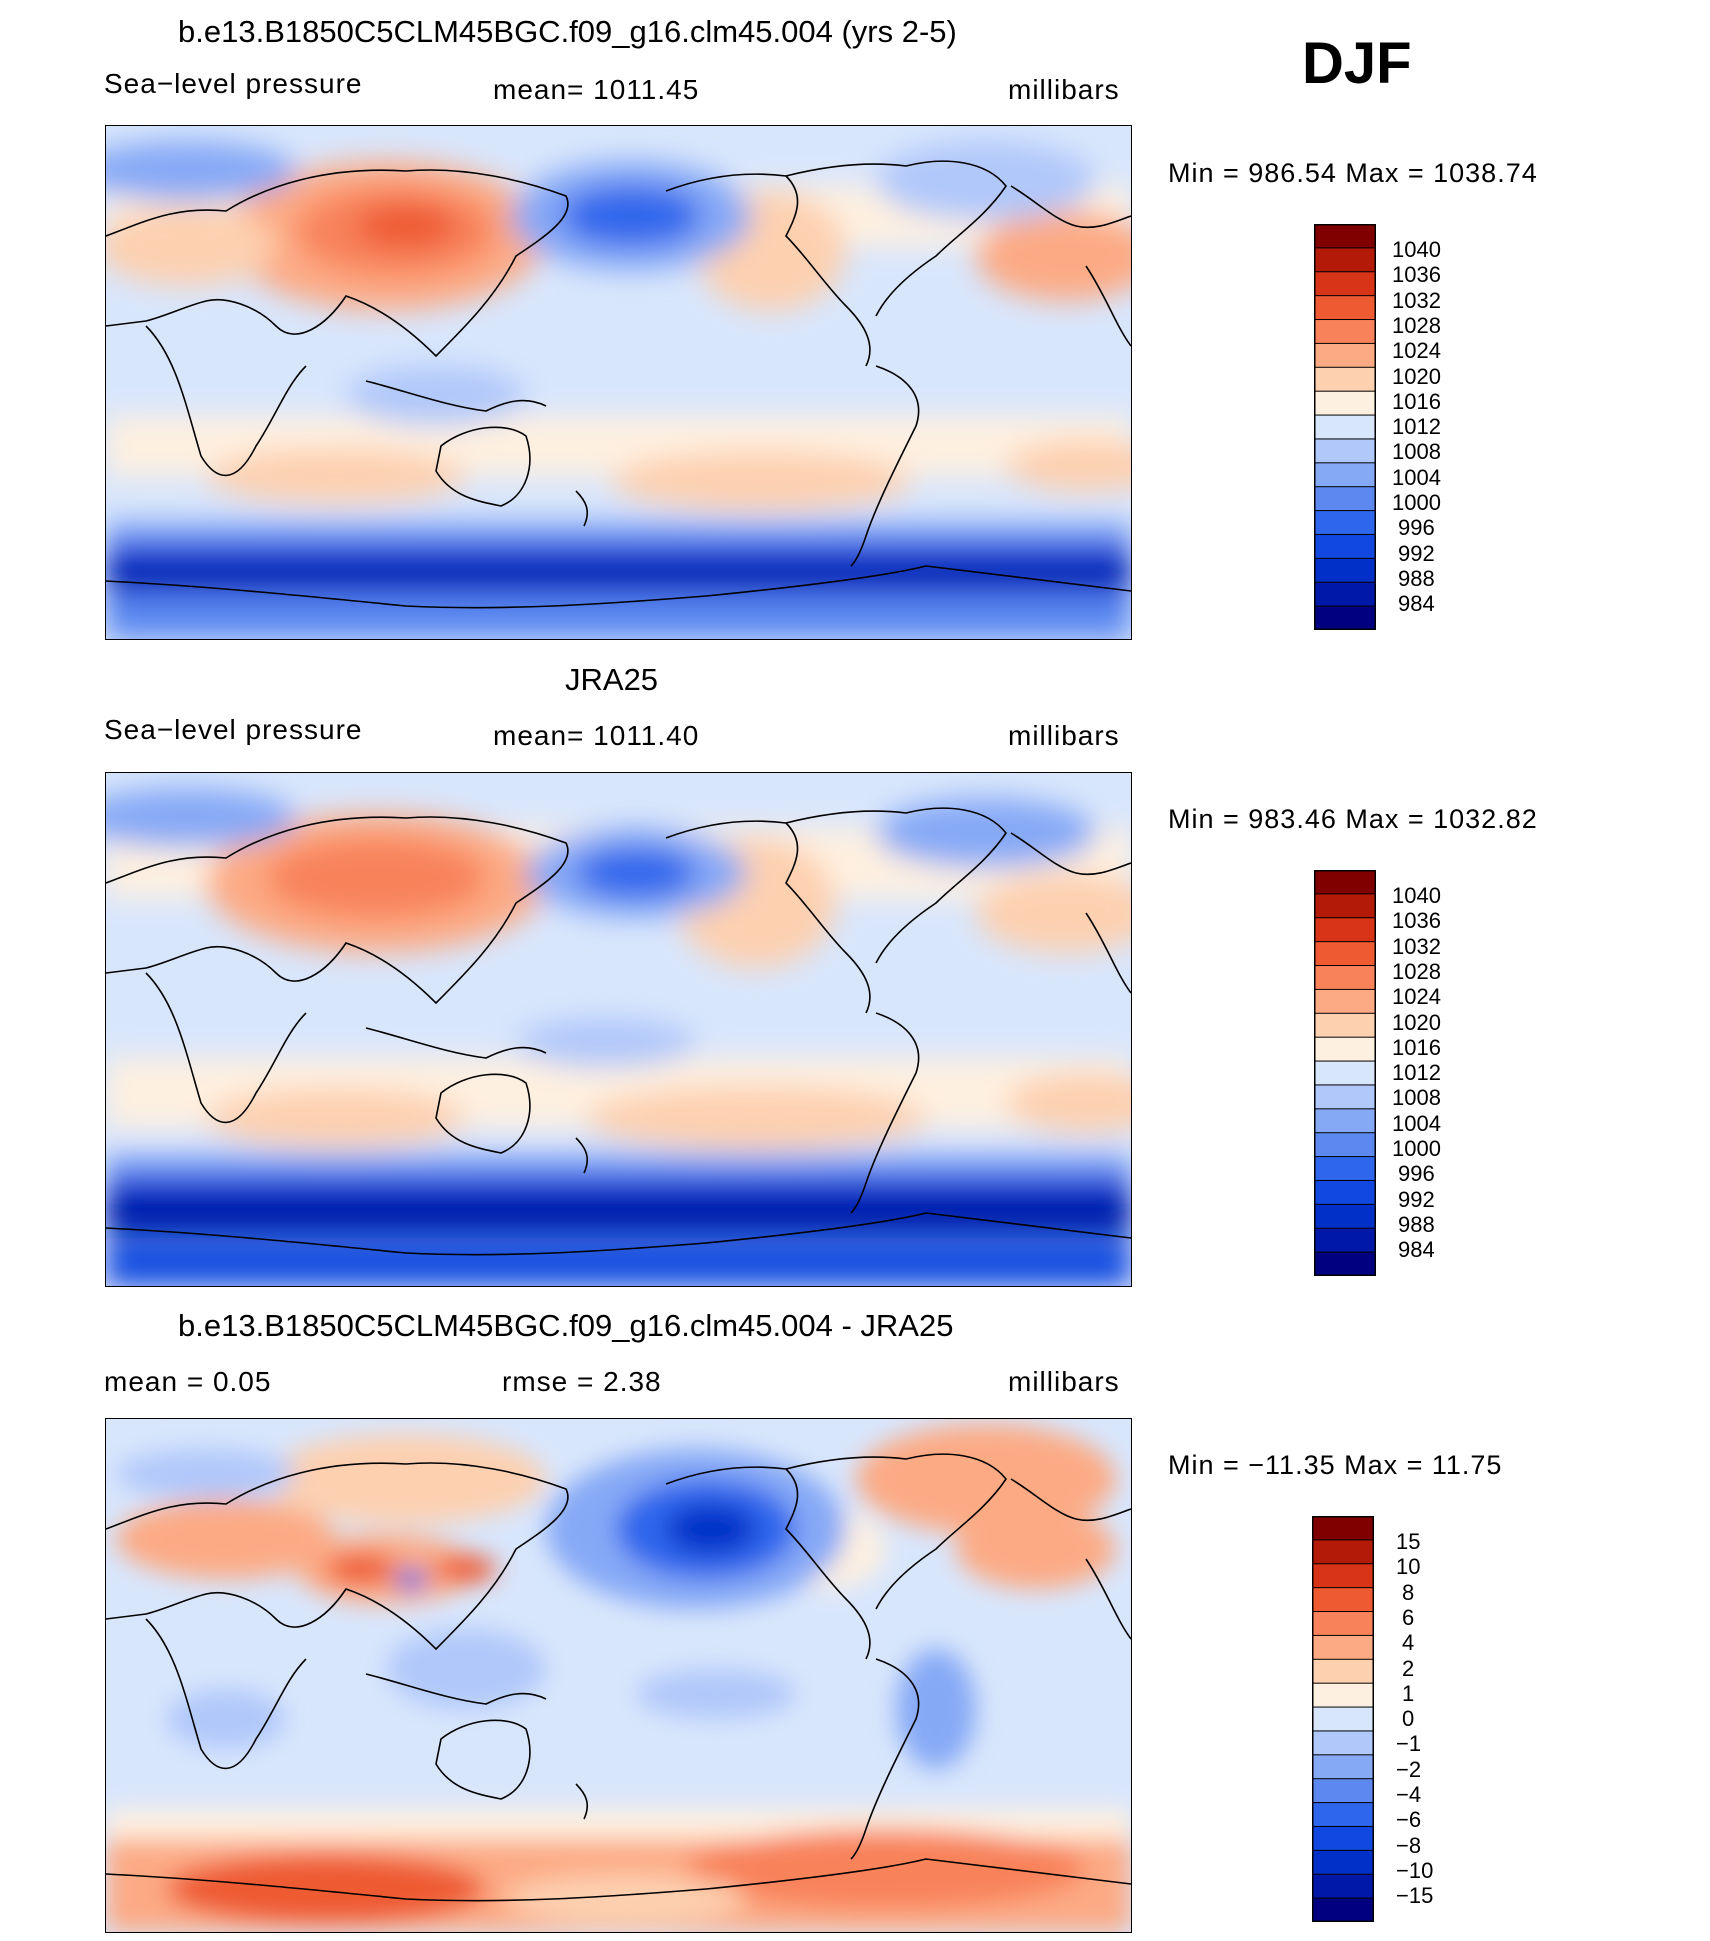 This screenshot has width=1710, height=1941. Describe the element at coordinates (1416, 275) in the screenshot. I see `panel-1-colorbar-label: 1036` at that location.